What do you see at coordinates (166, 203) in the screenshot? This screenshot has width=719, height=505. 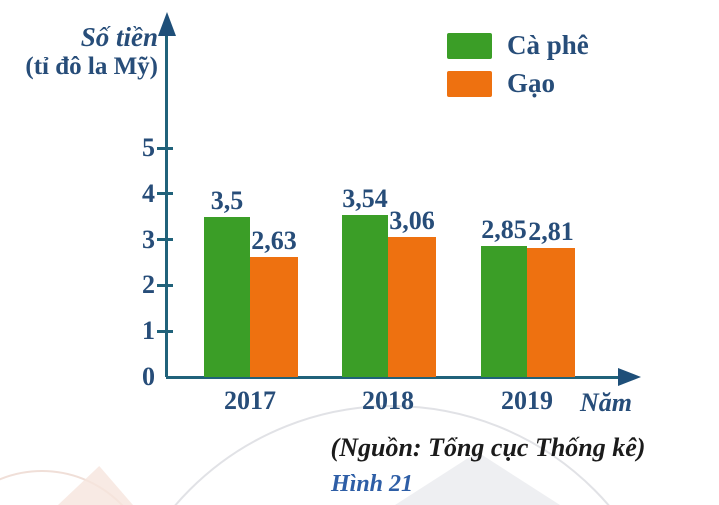 I see `y-axis-line` at bounding box center [166, 203].